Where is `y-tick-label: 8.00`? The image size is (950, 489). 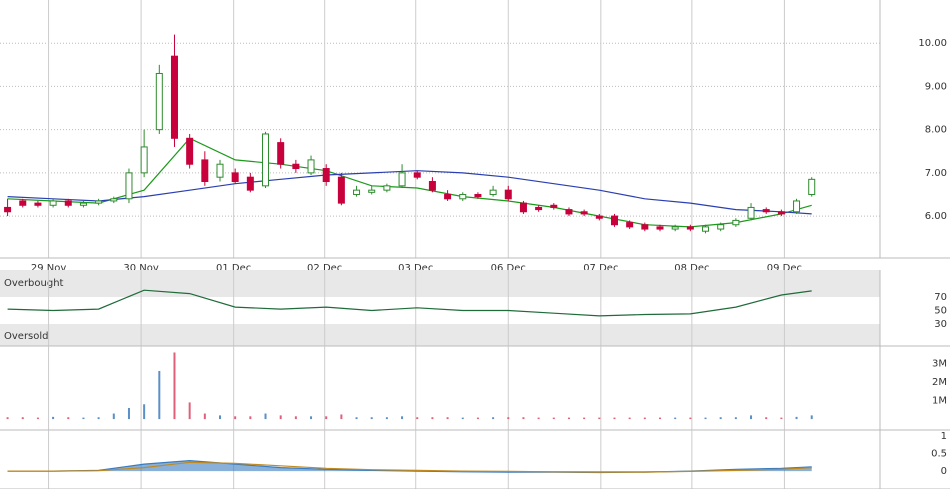
y-tick-label: 8.00 is located at coordinates (936, 130).